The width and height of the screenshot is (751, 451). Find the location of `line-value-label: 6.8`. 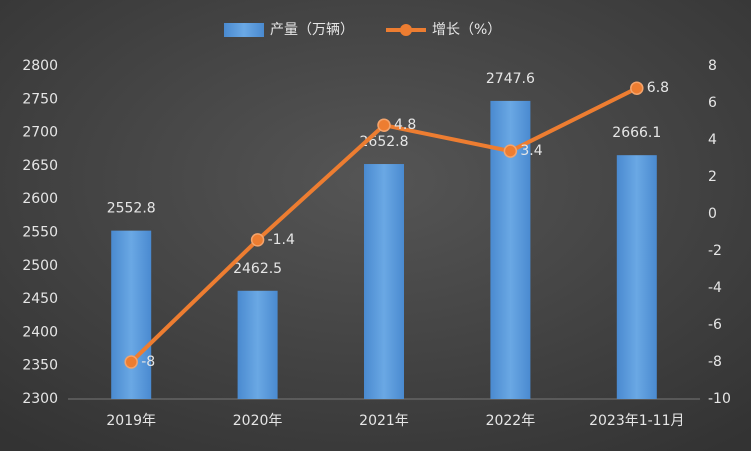

line-value-label: 6.8 is located at coordinates (658, 88).